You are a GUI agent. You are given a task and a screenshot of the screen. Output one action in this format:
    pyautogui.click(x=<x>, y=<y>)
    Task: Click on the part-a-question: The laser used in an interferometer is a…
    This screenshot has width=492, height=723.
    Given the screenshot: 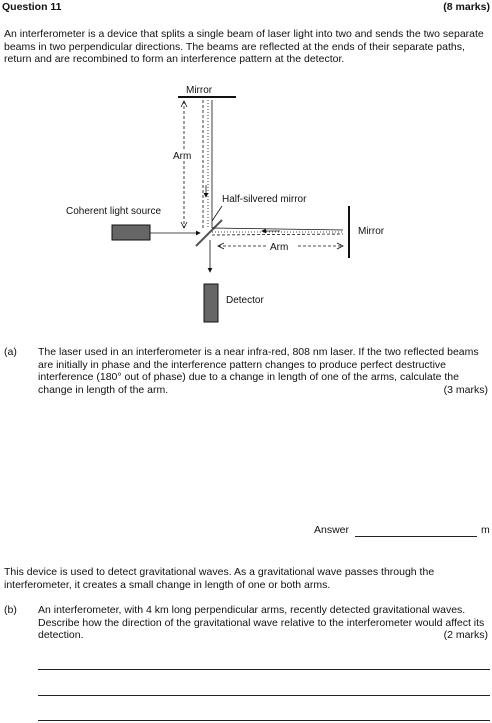 What is the action you would take?
    pyautogui.click(x=258, y=371)
    